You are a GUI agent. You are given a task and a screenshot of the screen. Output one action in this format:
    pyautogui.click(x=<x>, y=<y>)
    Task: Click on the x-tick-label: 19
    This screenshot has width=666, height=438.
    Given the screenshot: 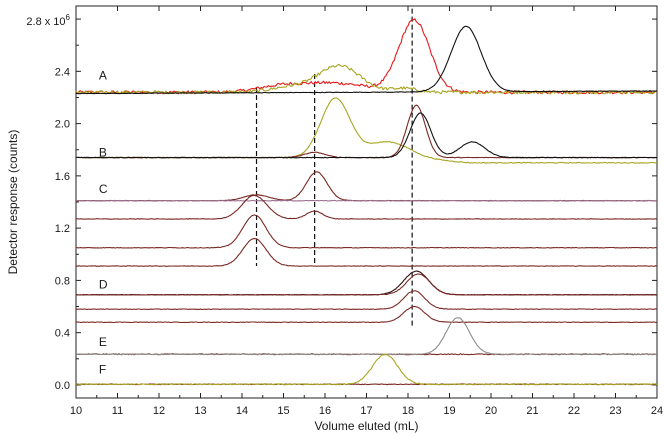 What is the action you would take?
    pyautogui.click(x=449, y=411)
    